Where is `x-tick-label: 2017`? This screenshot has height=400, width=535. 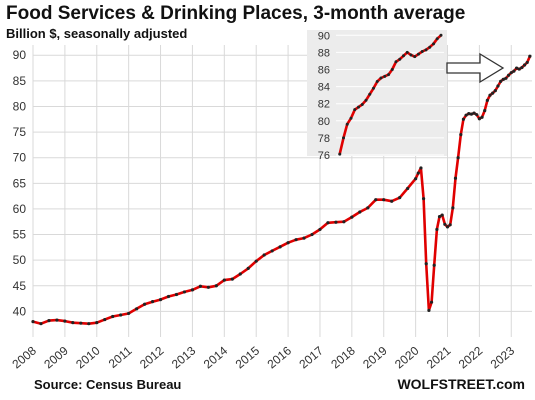 x-tick-label: 2017 is located at coordinates (311, 357).